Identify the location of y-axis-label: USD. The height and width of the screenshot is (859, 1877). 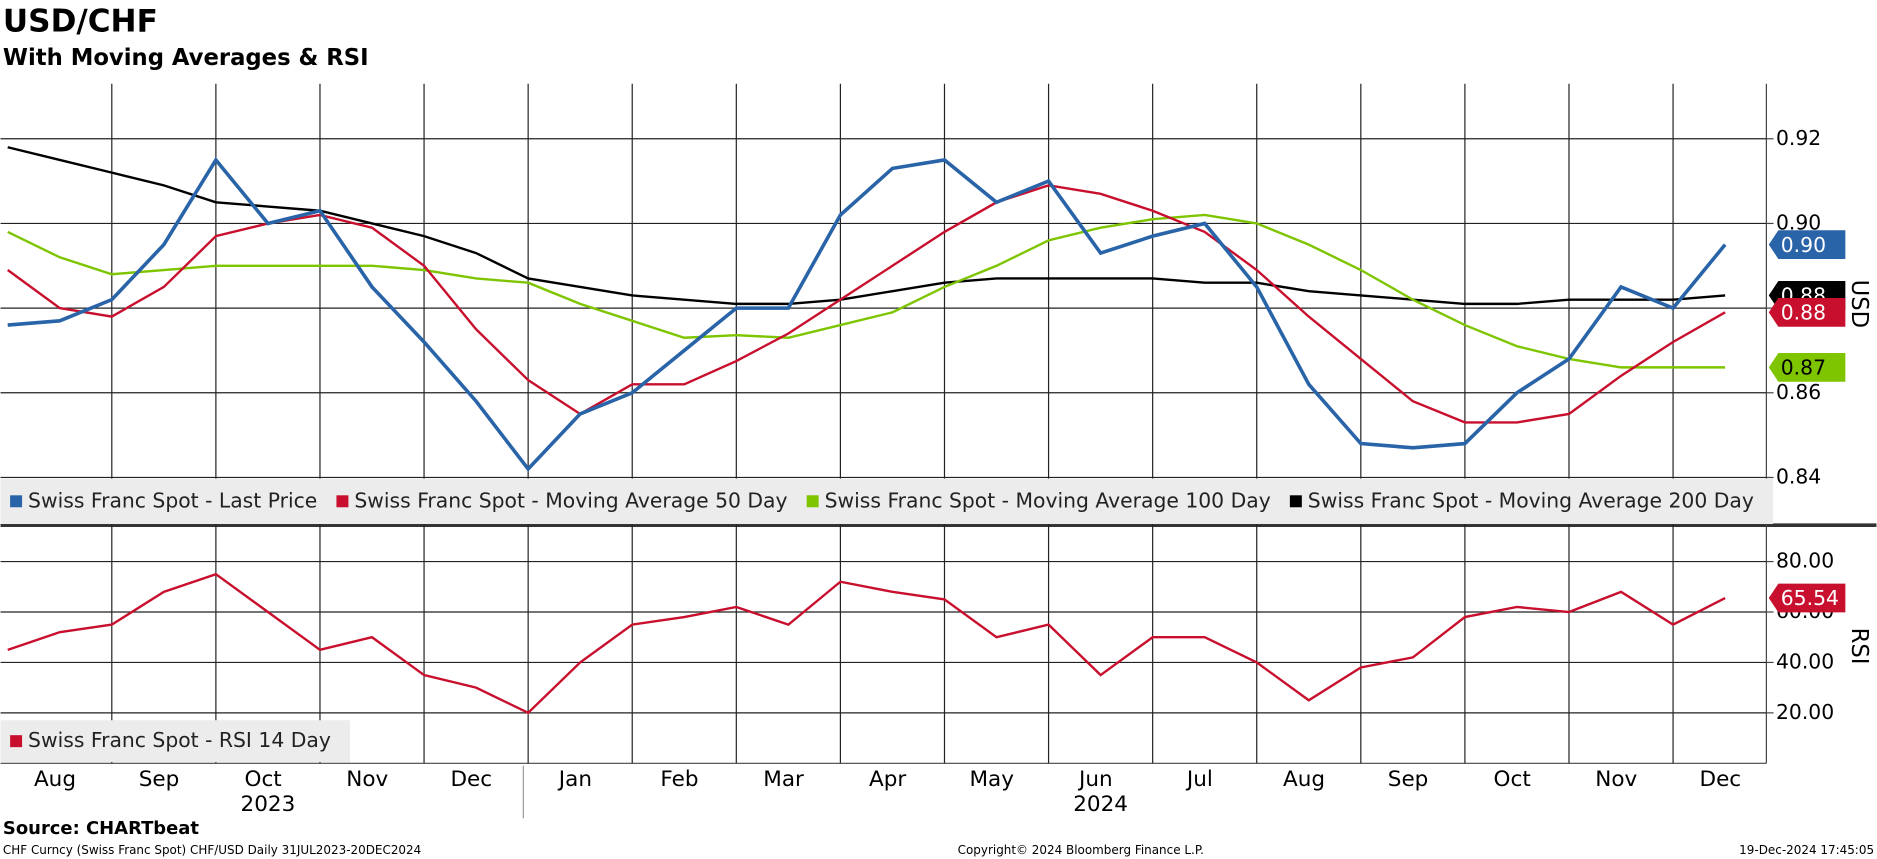
(1859, 304).